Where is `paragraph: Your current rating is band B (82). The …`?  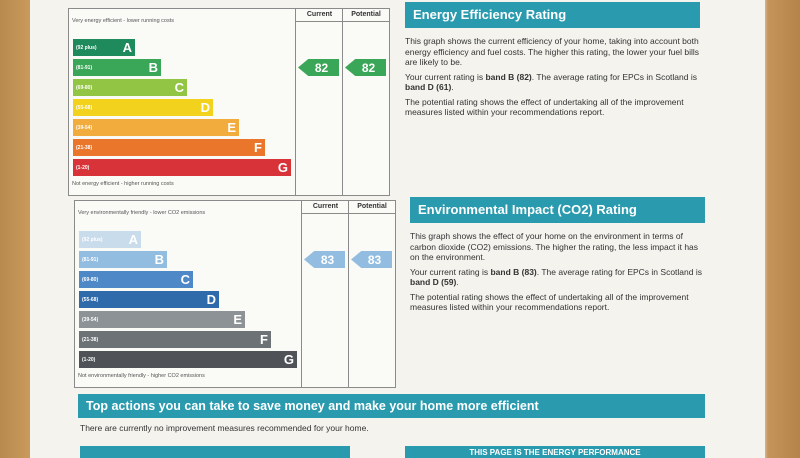
paragraph: Your current rating is band B (82). The … is located at coordinates (552, 82).